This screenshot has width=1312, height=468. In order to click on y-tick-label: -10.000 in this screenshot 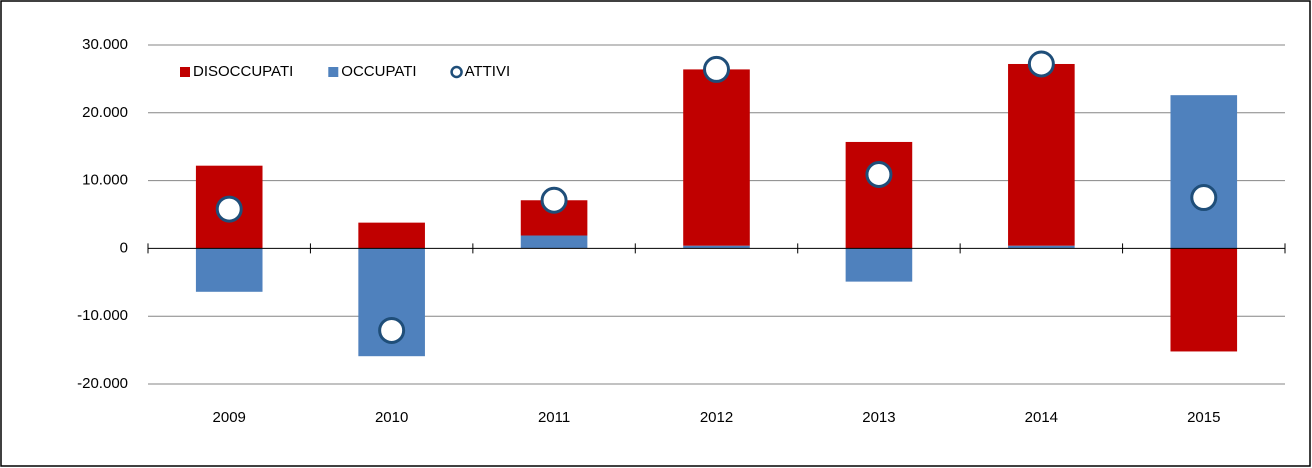, I will do `click(102, 315)`.